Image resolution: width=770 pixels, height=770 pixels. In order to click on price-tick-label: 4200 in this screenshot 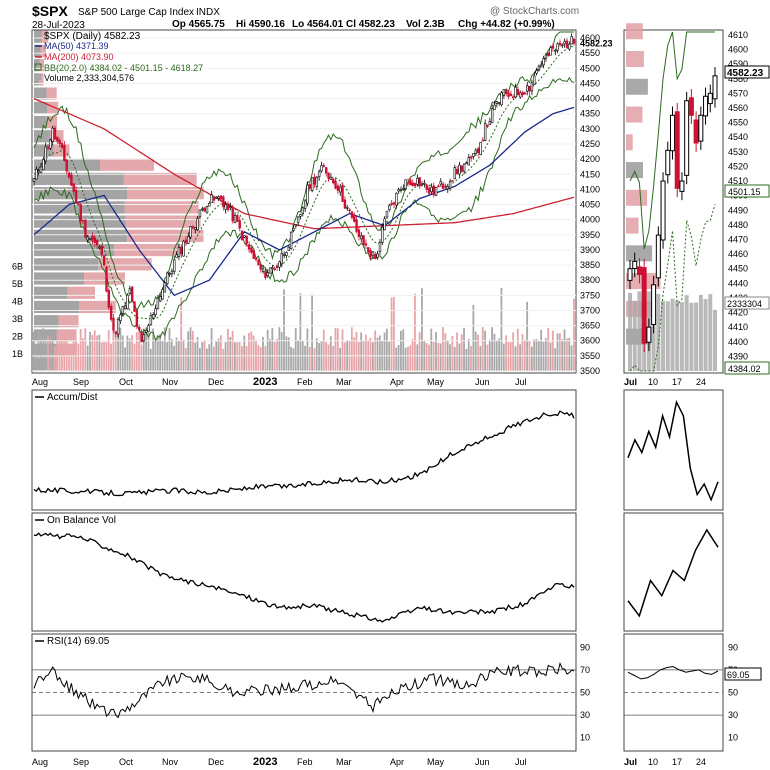, I will do `click(590, 159)`.